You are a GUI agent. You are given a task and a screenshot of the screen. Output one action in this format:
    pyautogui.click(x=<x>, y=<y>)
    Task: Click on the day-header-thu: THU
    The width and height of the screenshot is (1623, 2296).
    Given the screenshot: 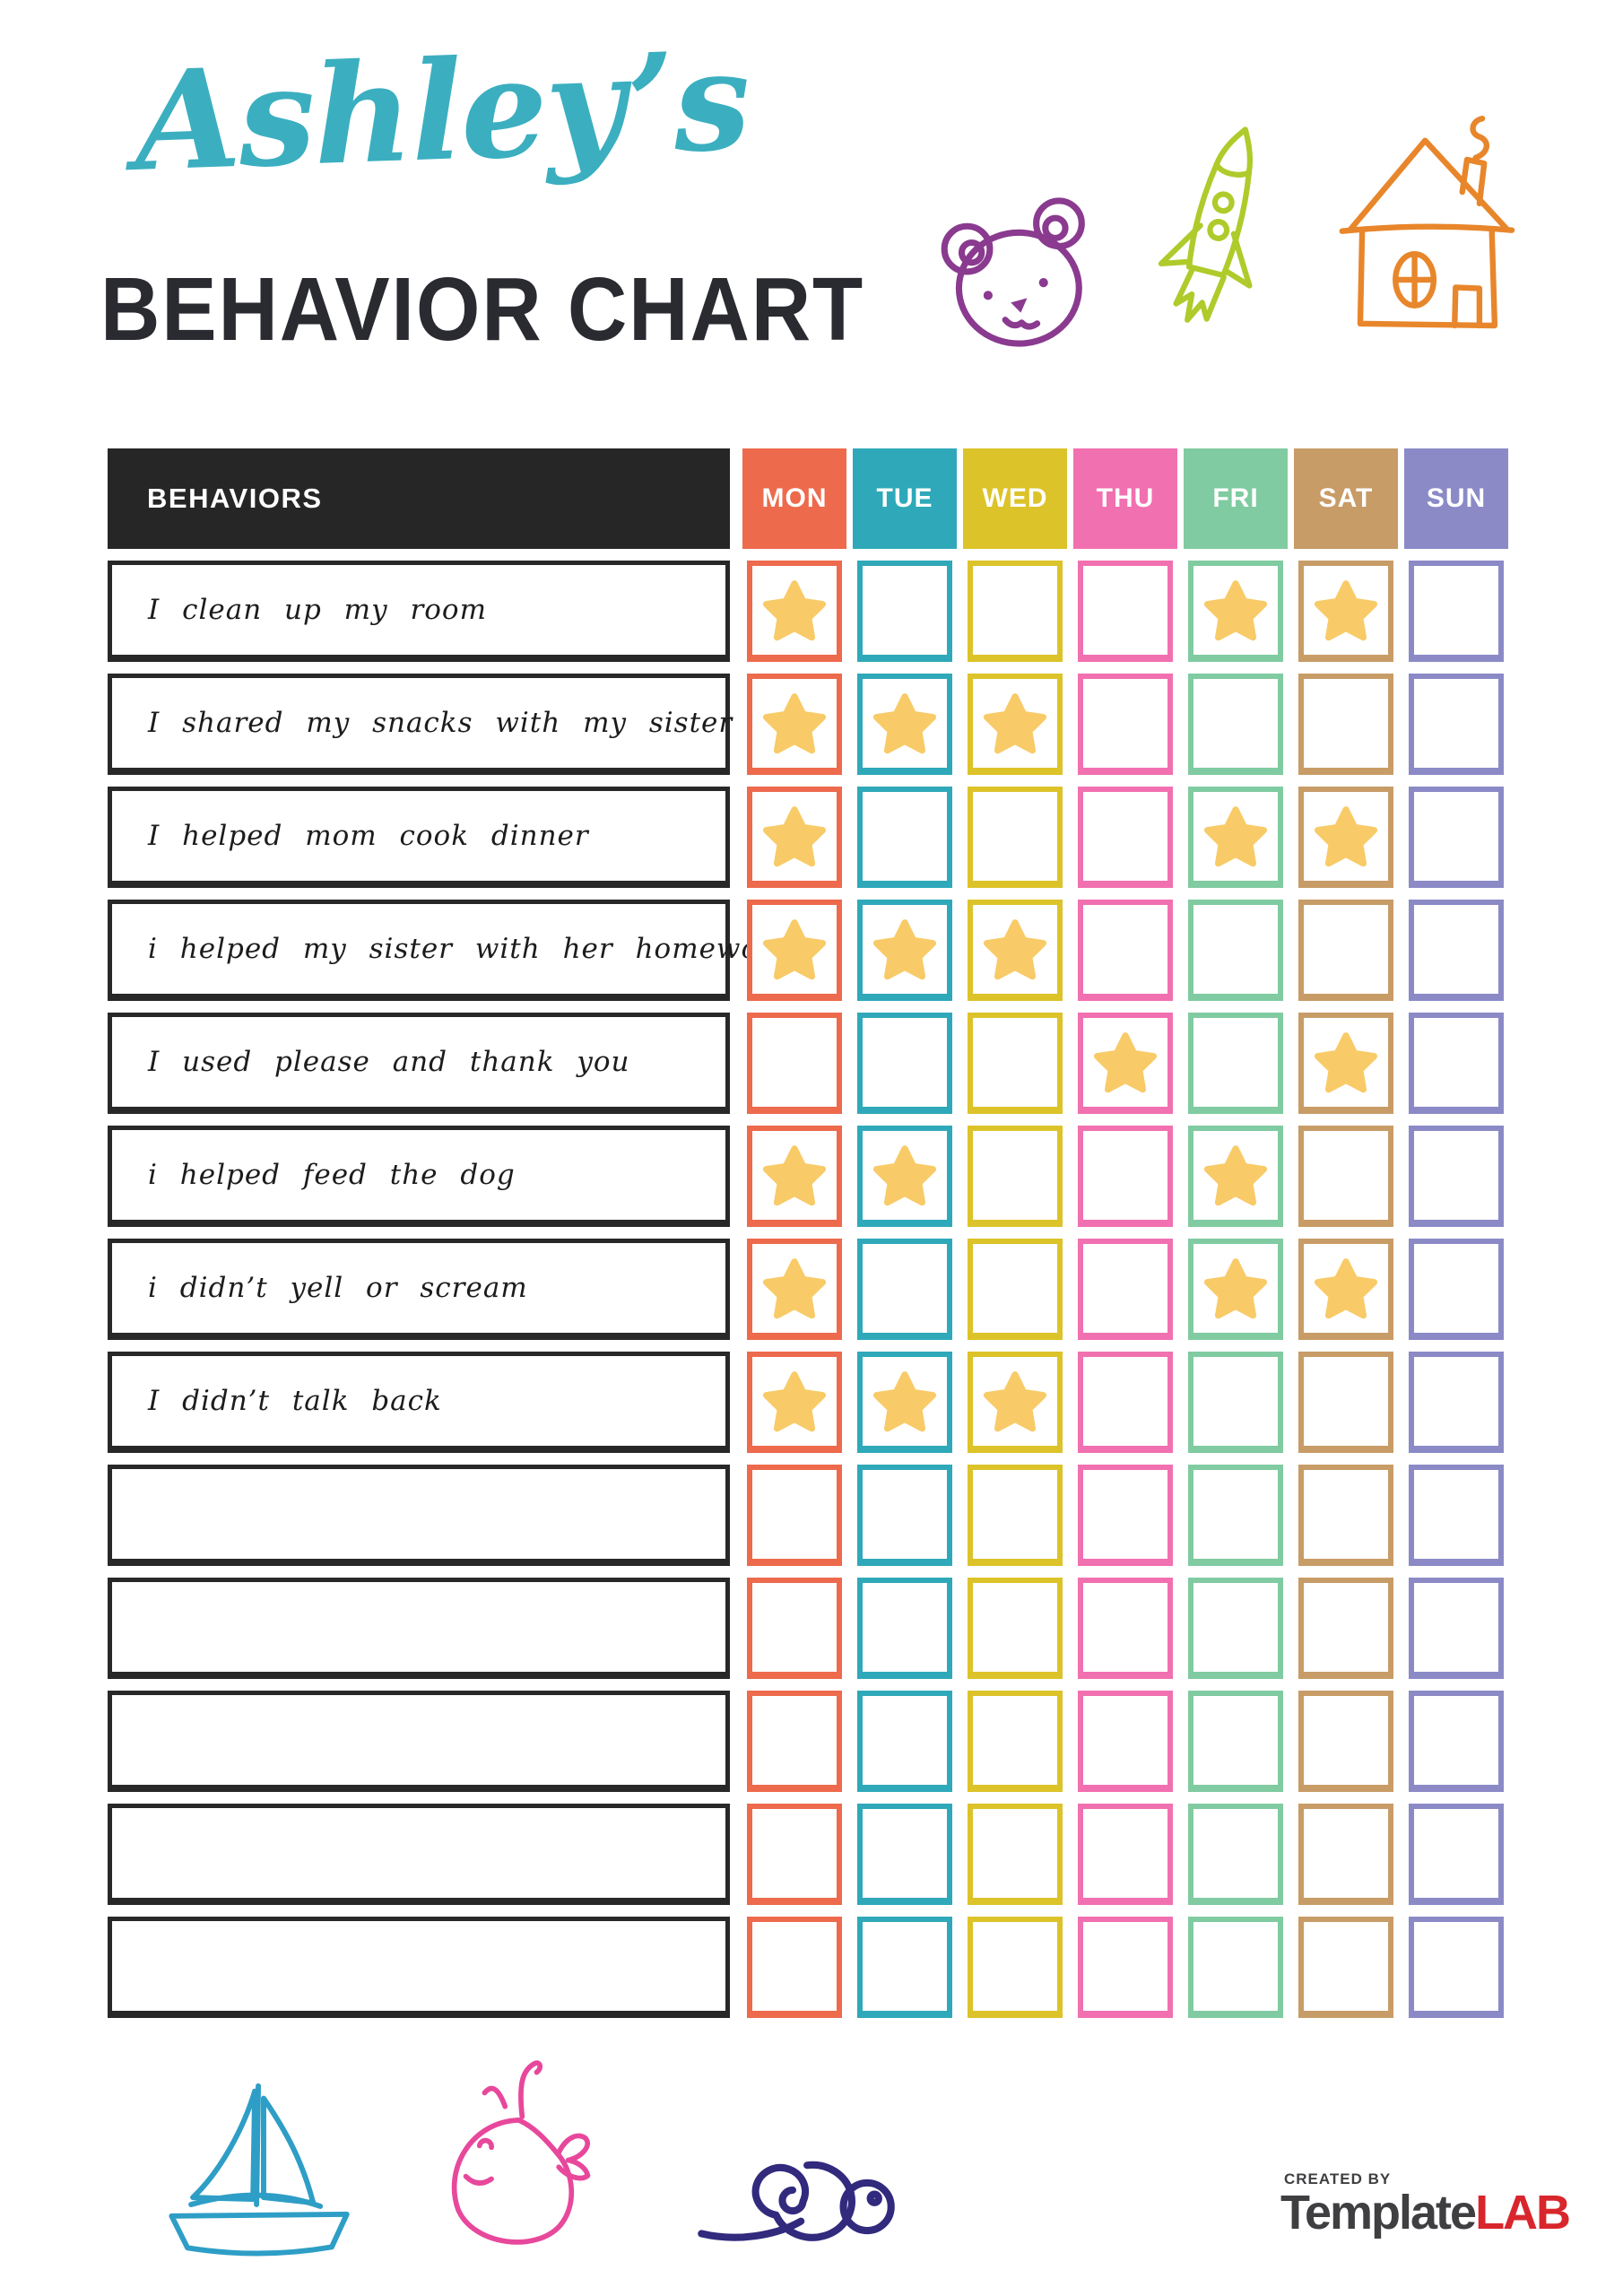 What is the action you would take?
    pyautogui.click(x=1125, y=498)
    